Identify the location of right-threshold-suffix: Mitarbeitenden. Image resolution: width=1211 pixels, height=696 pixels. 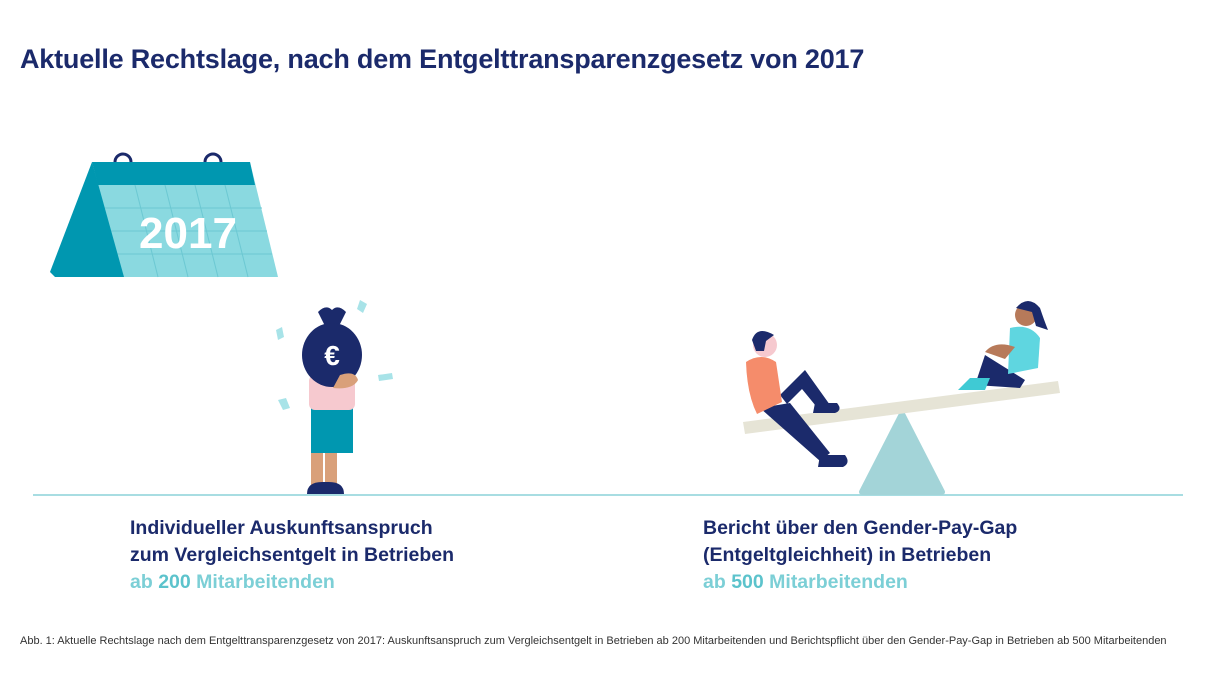
(838, 582).